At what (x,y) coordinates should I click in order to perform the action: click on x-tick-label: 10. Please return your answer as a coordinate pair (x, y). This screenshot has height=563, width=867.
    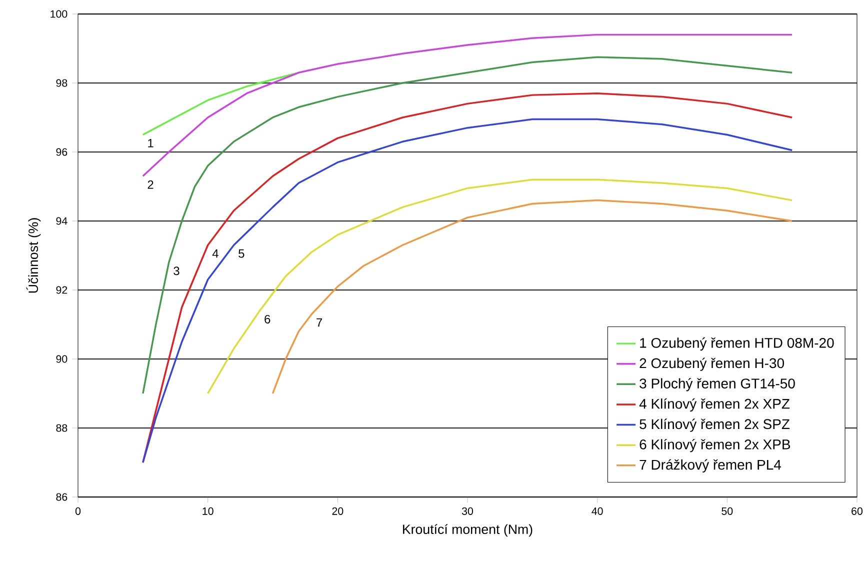
    Looking at the image, I should click on (208, 511).